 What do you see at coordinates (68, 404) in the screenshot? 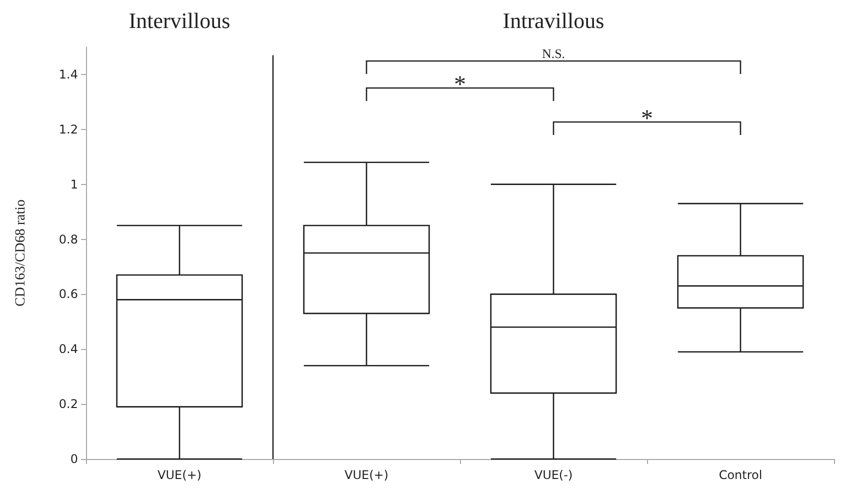
I see `y-tick-label: 0.2` at bounding box center [68, 404].